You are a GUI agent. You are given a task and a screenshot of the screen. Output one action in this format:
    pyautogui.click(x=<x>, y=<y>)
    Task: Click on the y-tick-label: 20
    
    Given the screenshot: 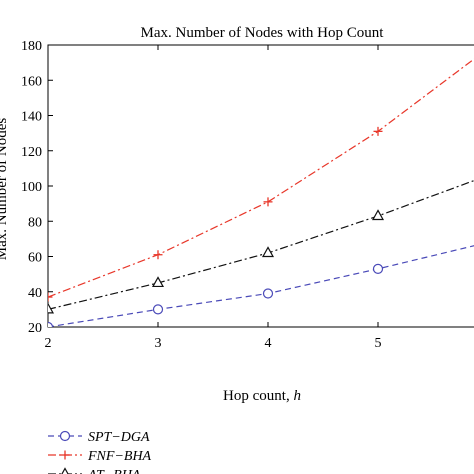 What is the action you would take?
    pyautogui.click(x=35, y=328)
    